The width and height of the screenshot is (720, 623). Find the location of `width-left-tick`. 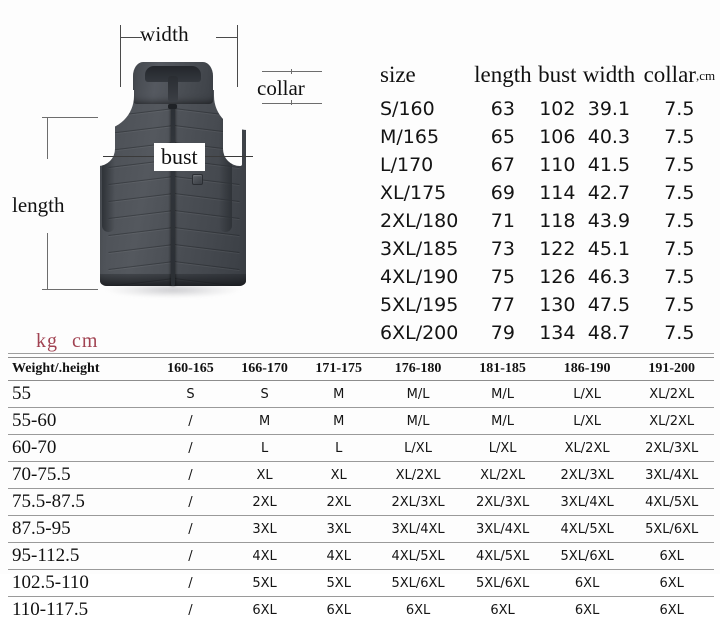

width-left-tick is located at coordinates (120, 56).